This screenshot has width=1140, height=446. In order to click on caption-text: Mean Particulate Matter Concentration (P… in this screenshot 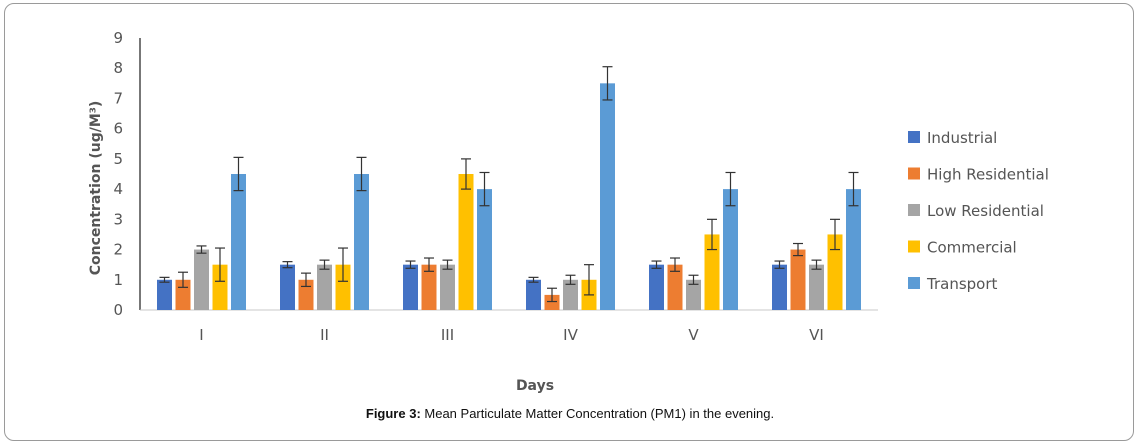, I will do `click(597, 413)`.